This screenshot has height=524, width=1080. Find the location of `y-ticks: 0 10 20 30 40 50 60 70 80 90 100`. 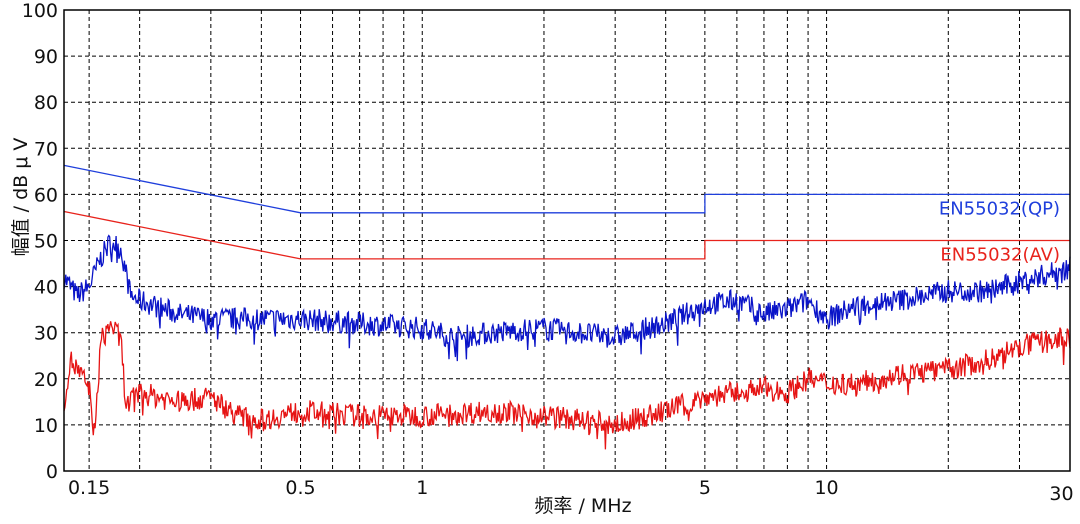

y-ticks: 0 10 20 30 40 50 60 70 80 90 100 is located at coordinates (40, 241).